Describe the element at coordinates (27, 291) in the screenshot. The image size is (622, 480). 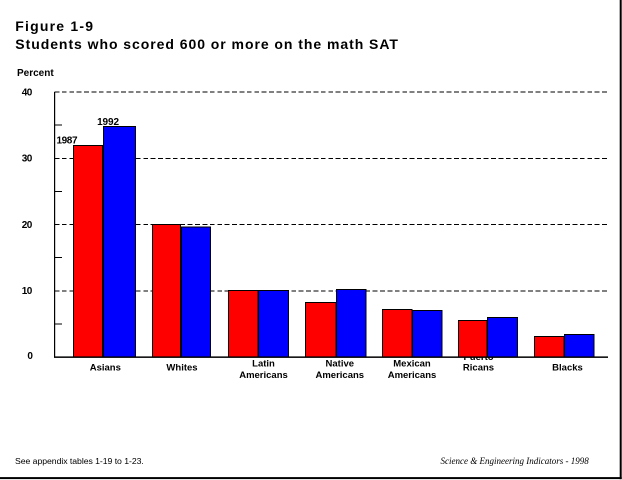
I see `svg-text: 10` at that location.